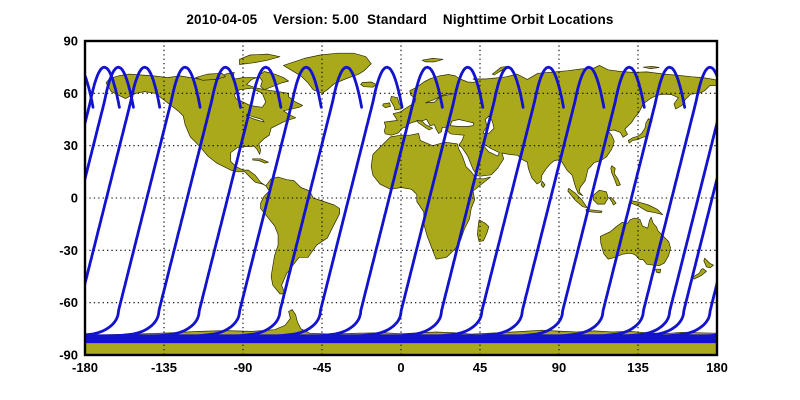 This screenshot has width=800, height=400. What do you see at coordinates (368, 84) in the screenshot?
I see `land-iceland` at bounding box center [368, 84].